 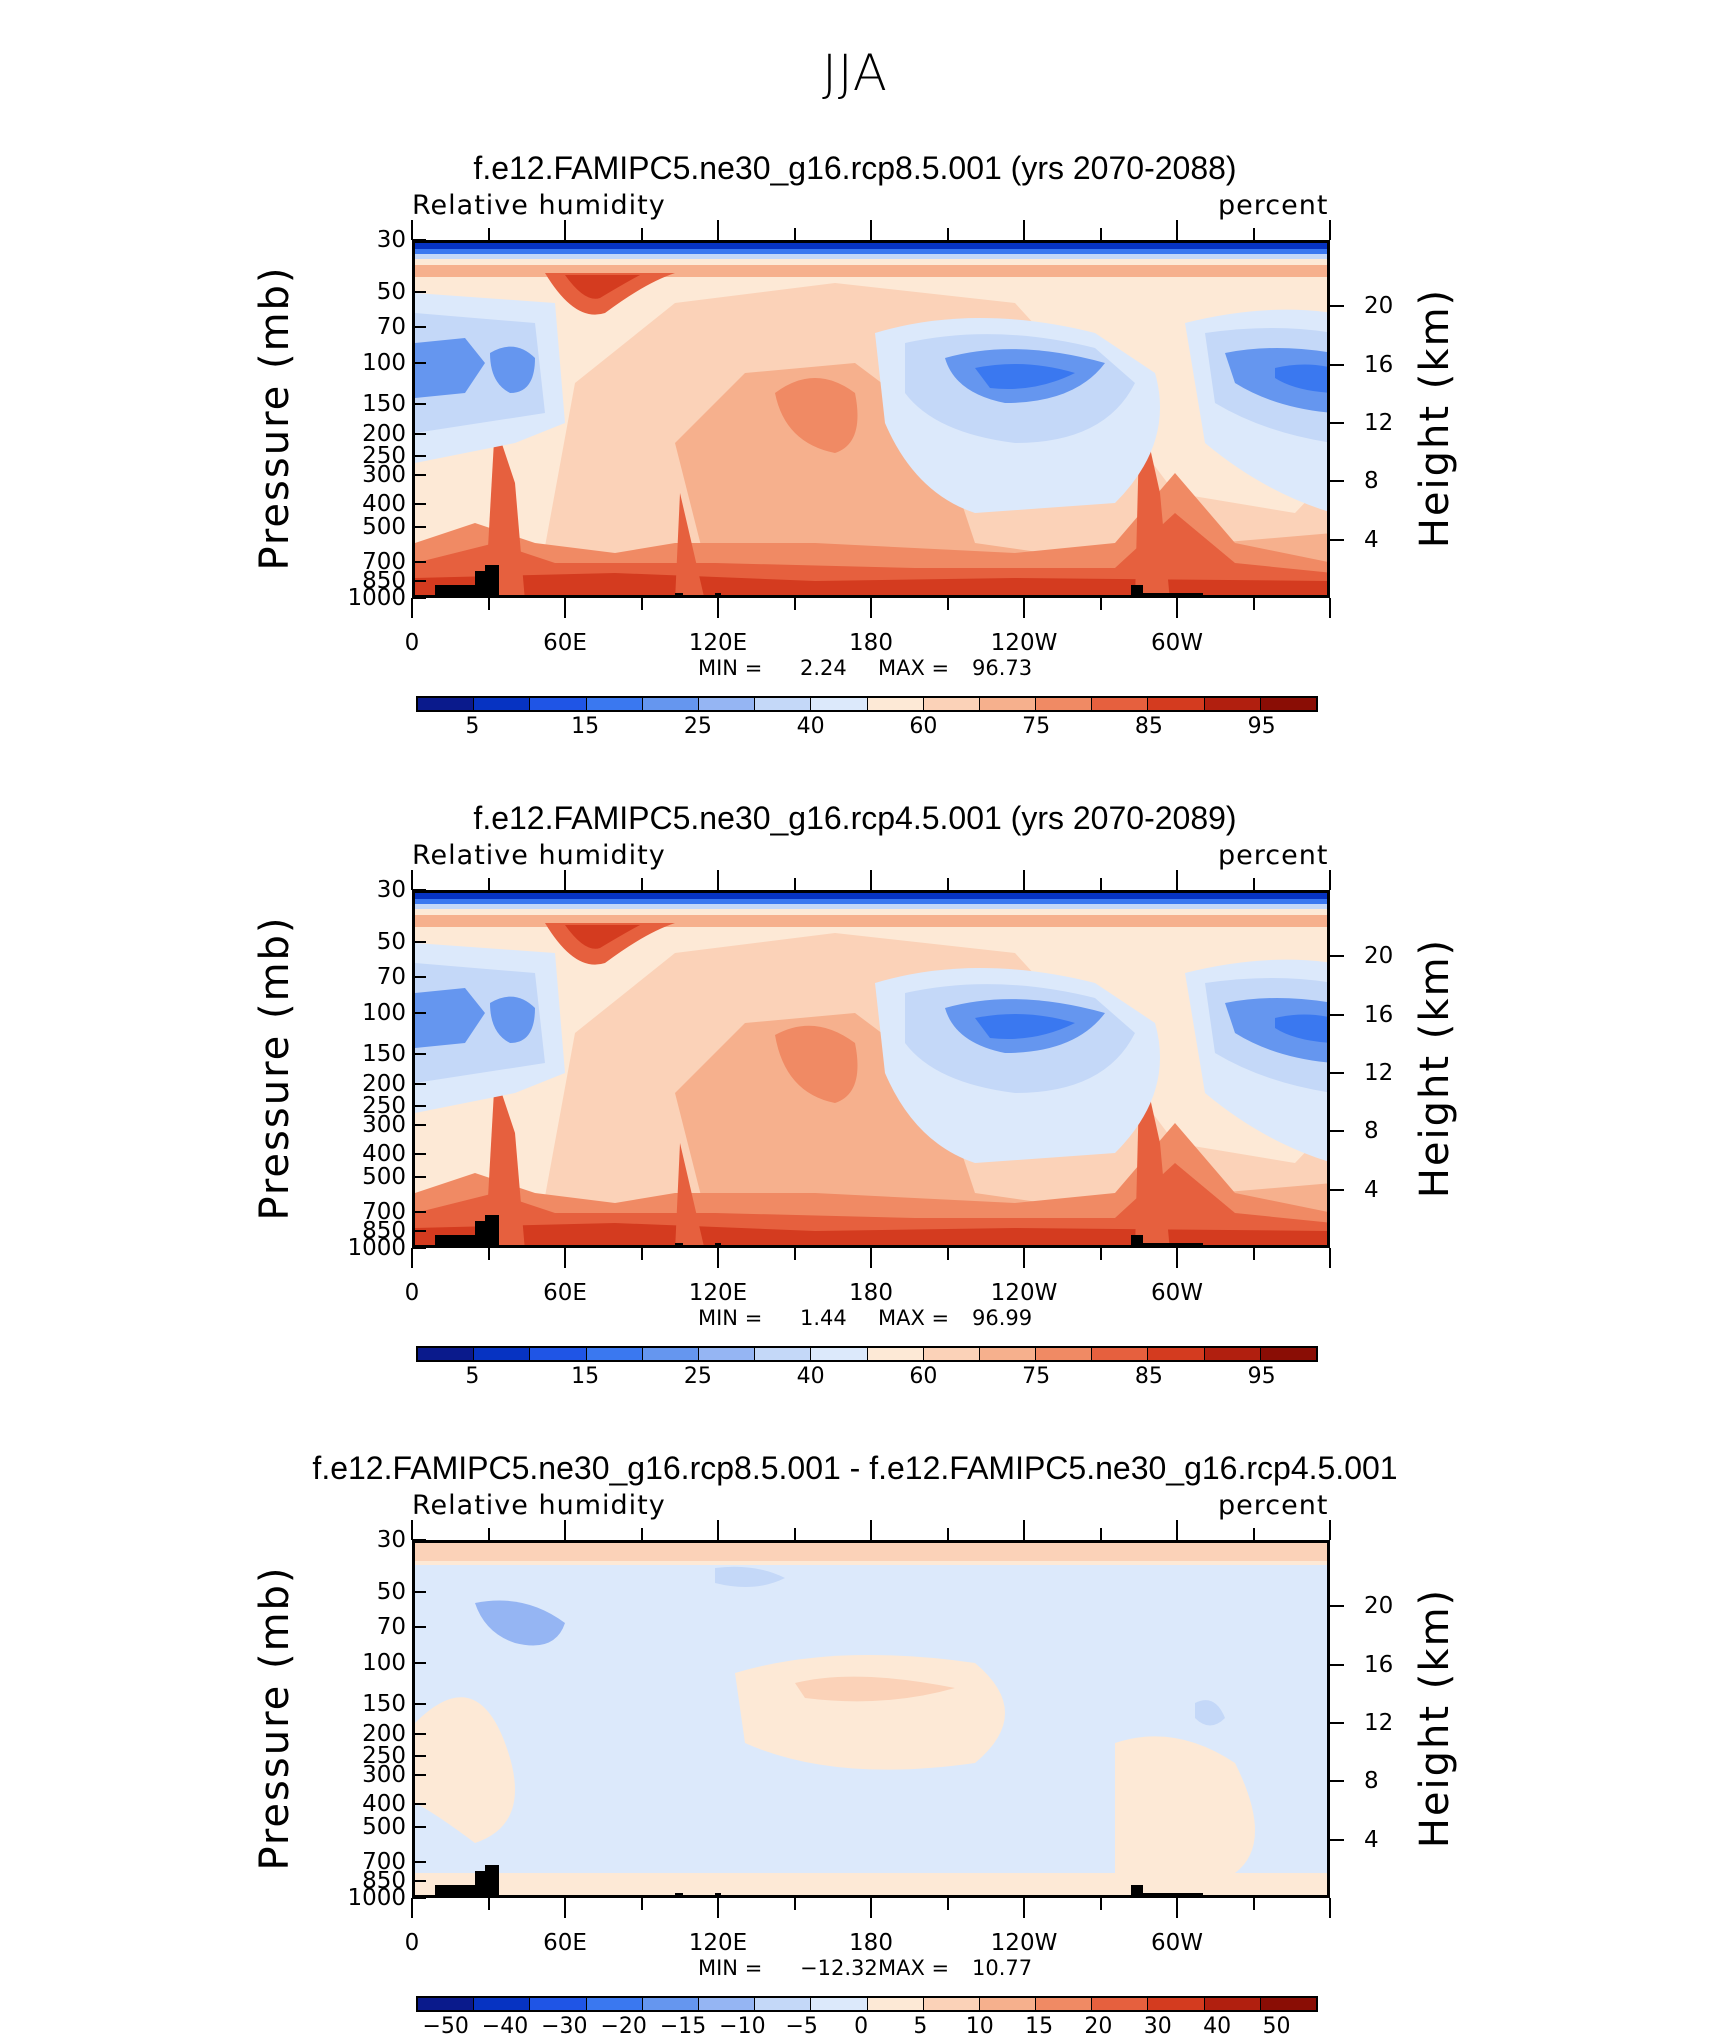 I want to click on page-title: JJA, so click(x=855, y=73).